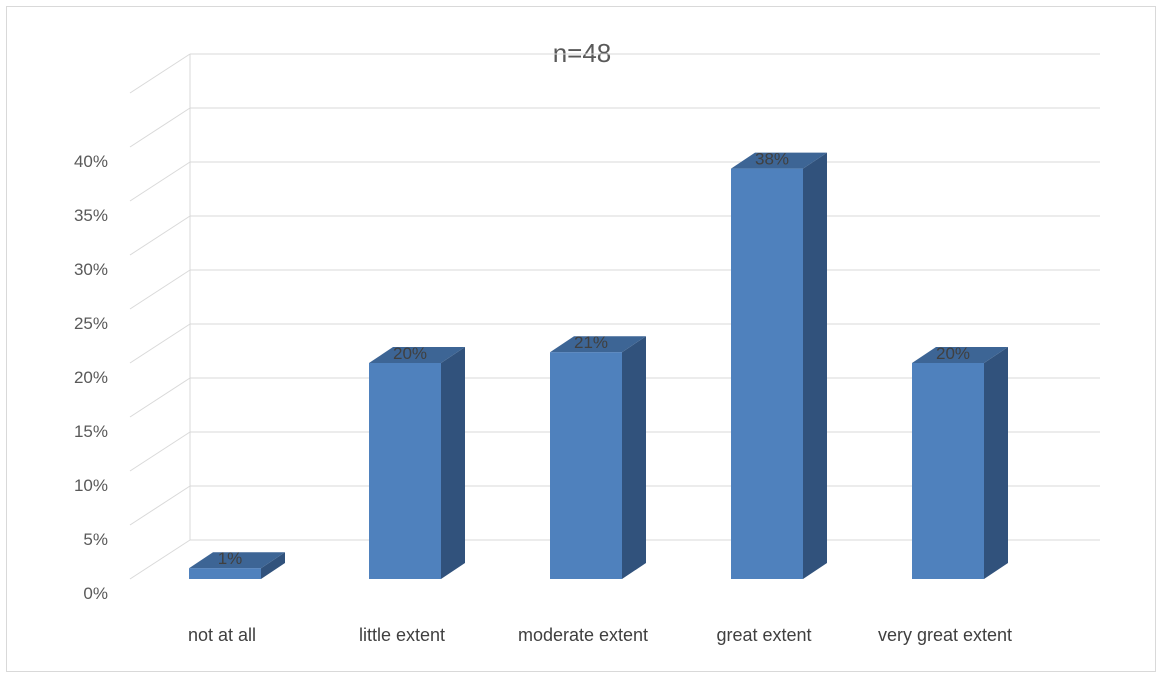 The image size is (1163, 678). Describe the element at coordinates (222, 635) in the screenshot. I see `x-category-label: not at all` at that location.